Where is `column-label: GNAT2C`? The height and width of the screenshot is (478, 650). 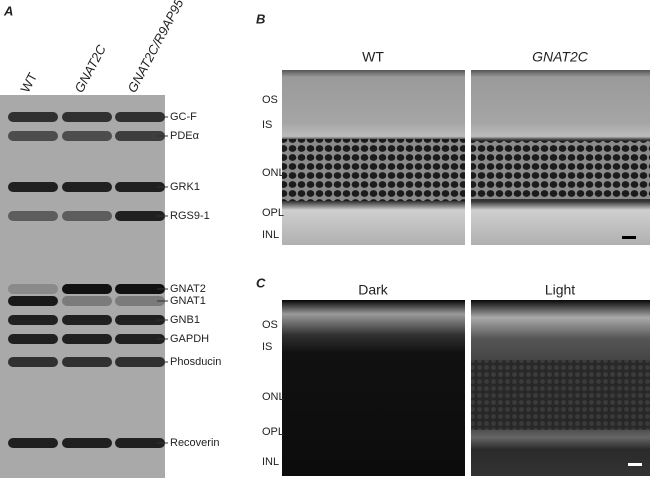 column-label: GNAT2C is located at coordinates (560, 57).